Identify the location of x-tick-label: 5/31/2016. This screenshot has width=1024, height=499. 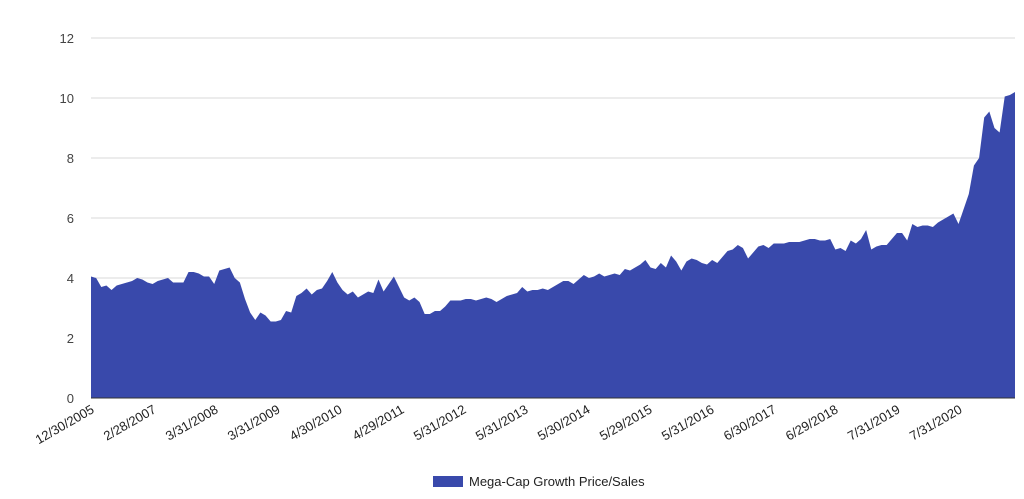
(688, 423).